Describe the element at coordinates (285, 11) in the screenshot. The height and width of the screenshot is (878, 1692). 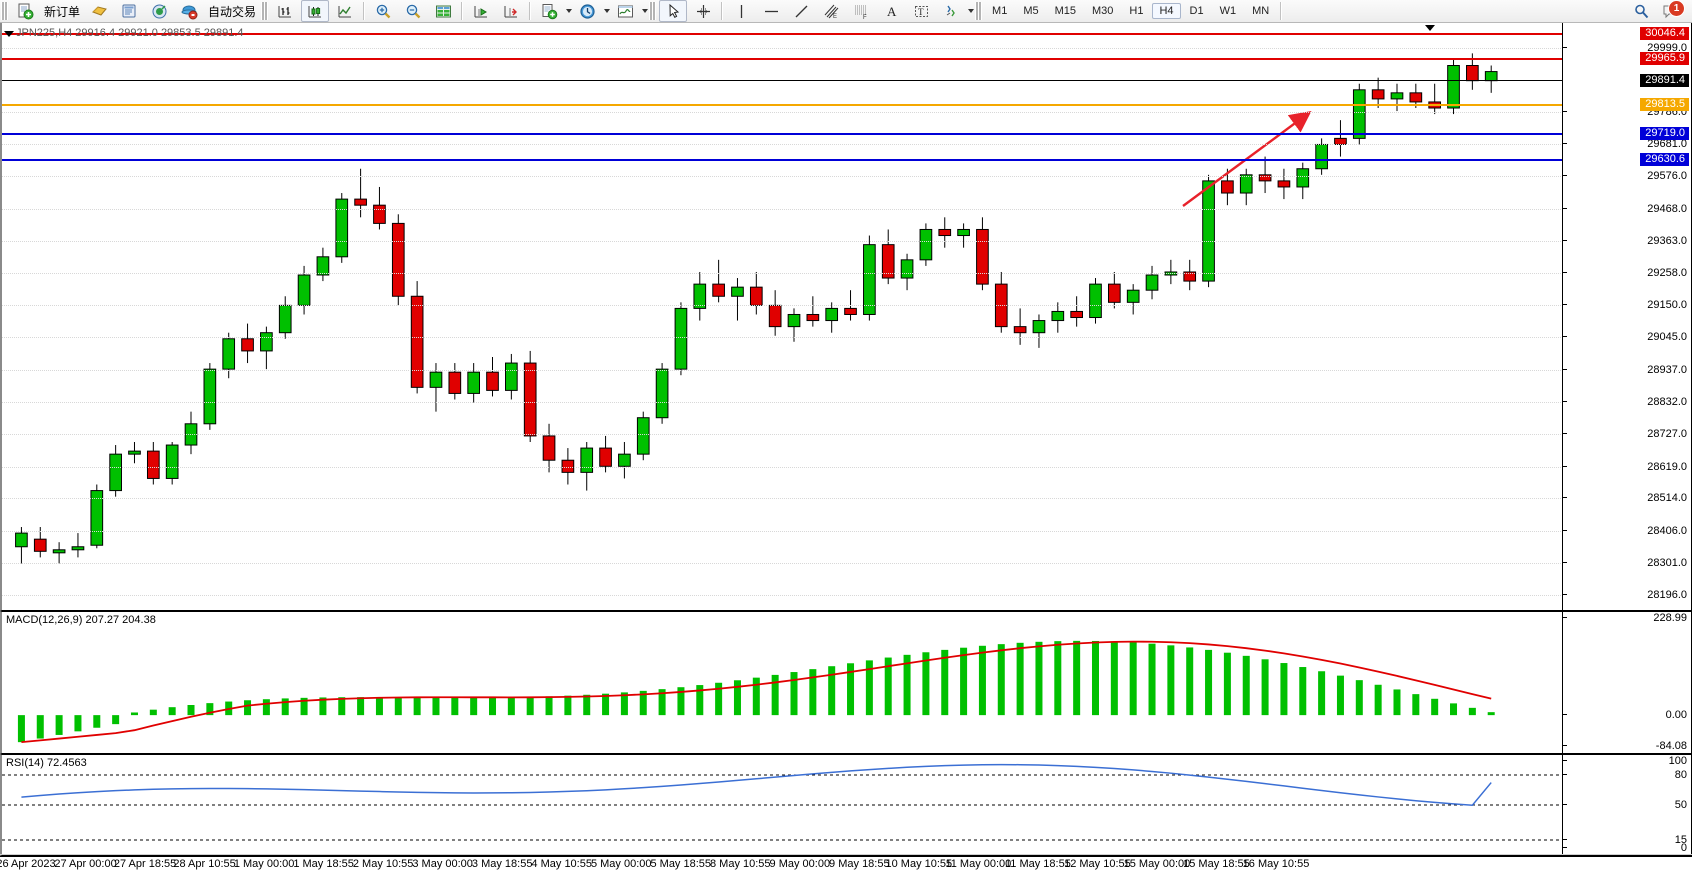
I see `chart-style-bars-icon` at that location.